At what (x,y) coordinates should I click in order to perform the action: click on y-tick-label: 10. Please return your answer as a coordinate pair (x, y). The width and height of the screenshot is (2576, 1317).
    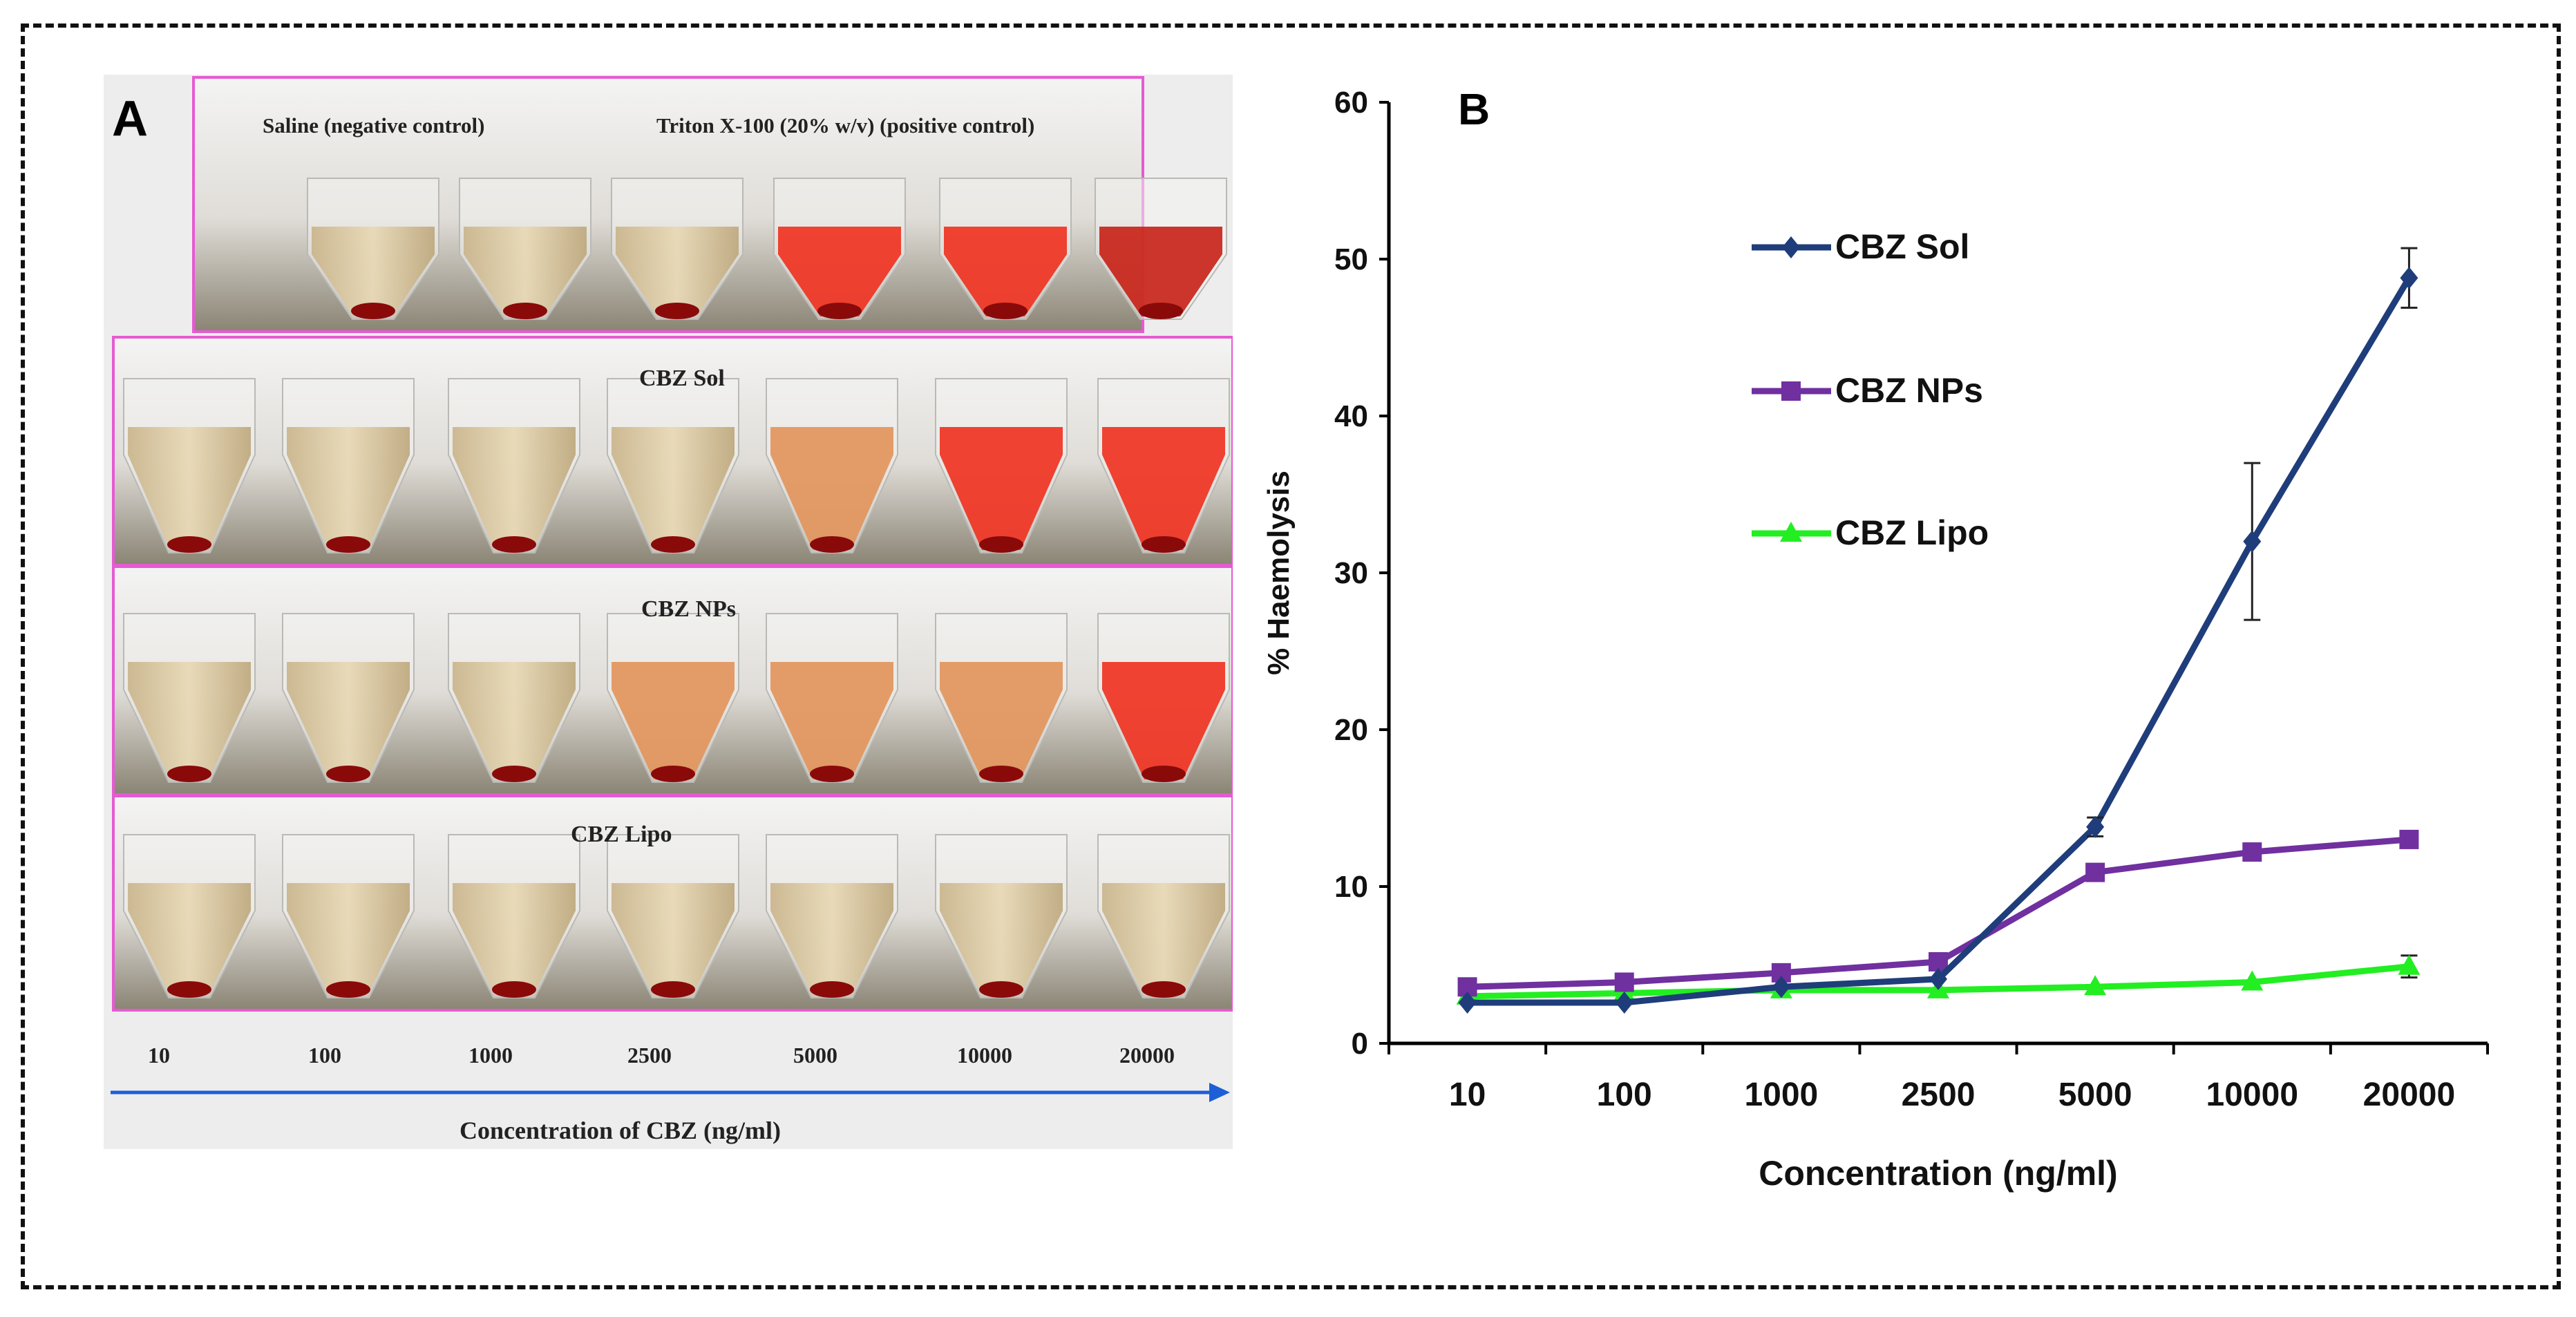
    Looking at the image, I should click on (1351, 887).